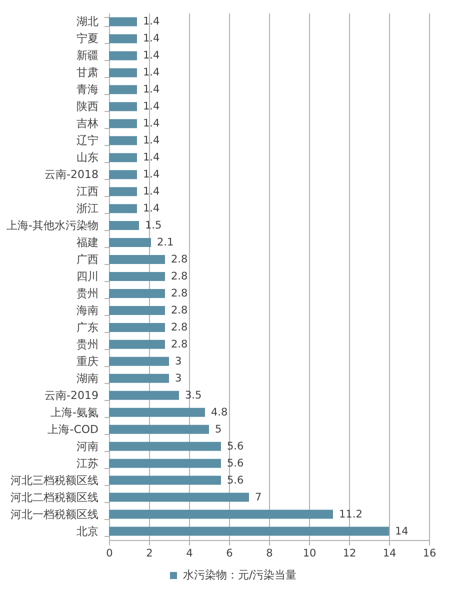 The height and width of the screenshot is (596, 451). What do you see at coordinates (87, 157) in the screenshot?
I see `y-tick-label: 山东` at bounding box center [87, 157].